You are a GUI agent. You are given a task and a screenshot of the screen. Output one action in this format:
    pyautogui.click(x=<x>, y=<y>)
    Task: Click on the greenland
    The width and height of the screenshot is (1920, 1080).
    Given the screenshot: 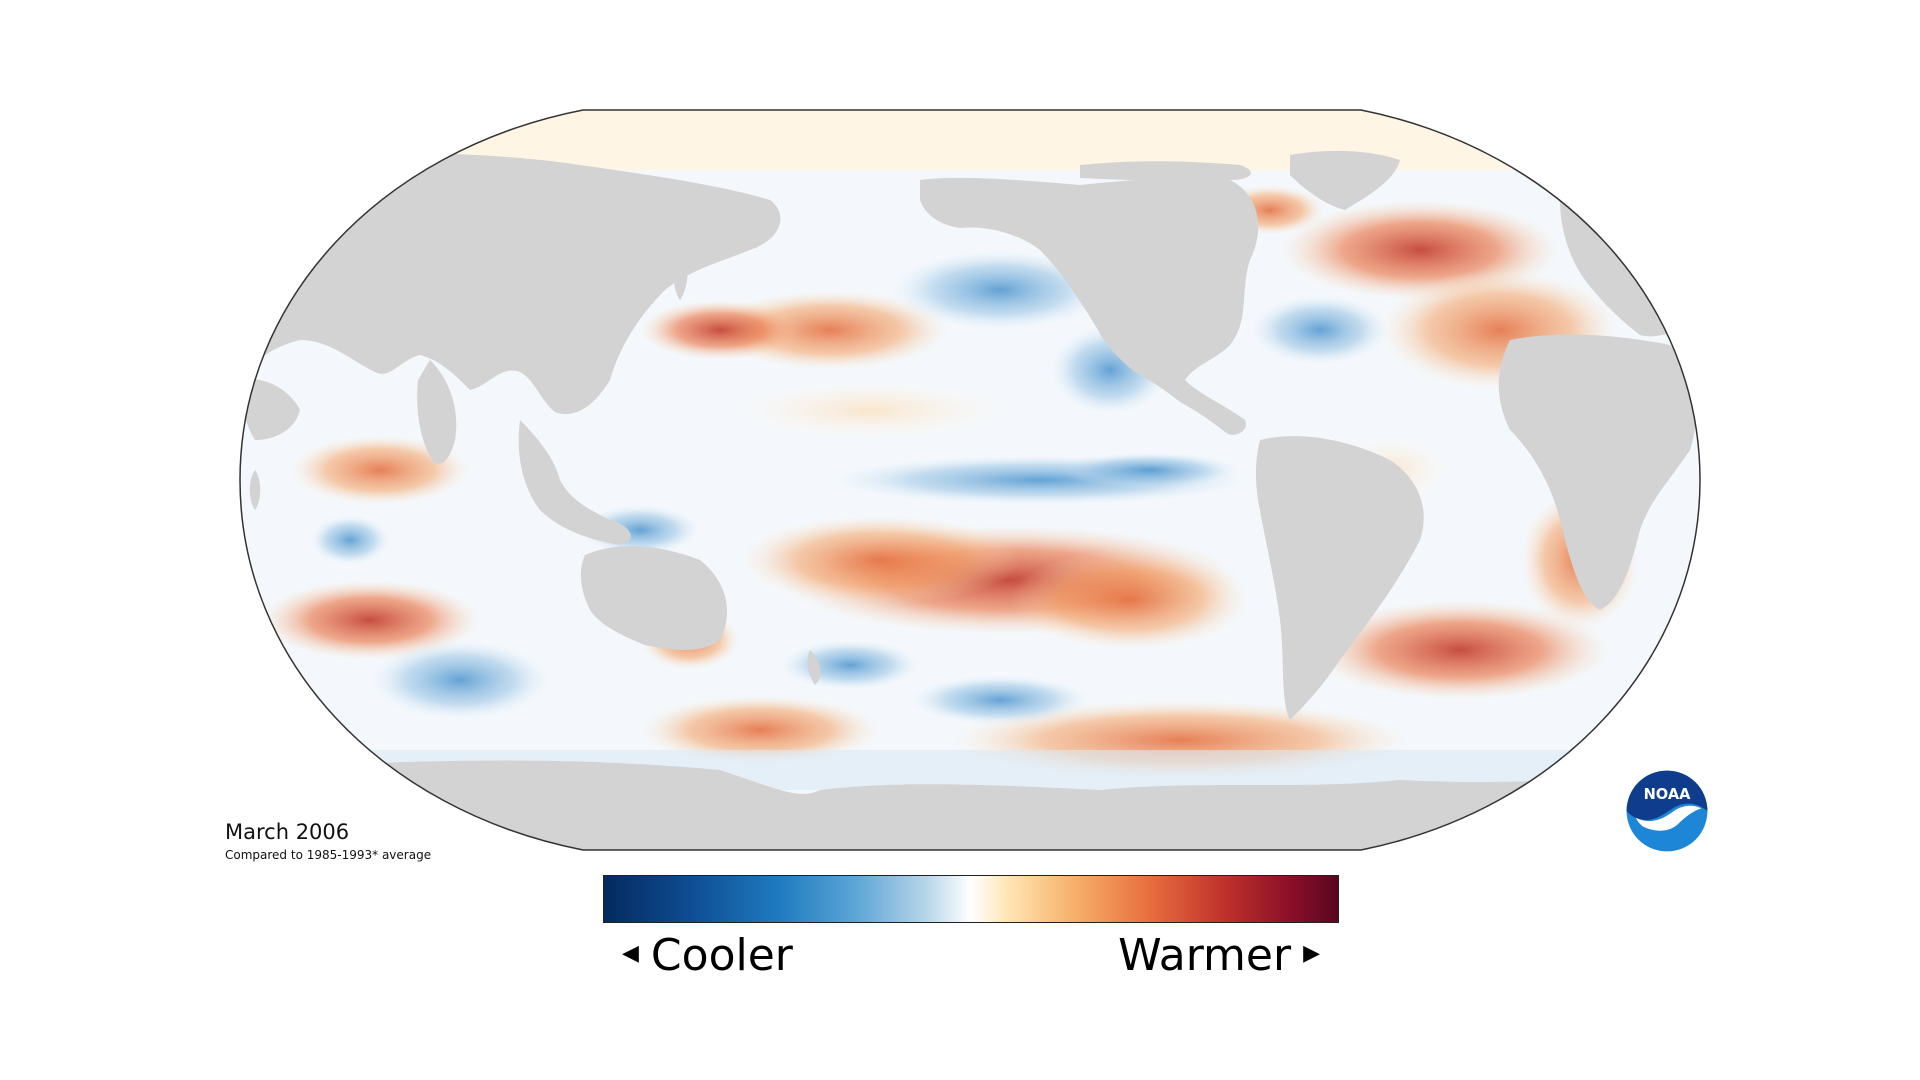 What is the action you would take?
    pyautogui.click(x=1345, y=180)
    